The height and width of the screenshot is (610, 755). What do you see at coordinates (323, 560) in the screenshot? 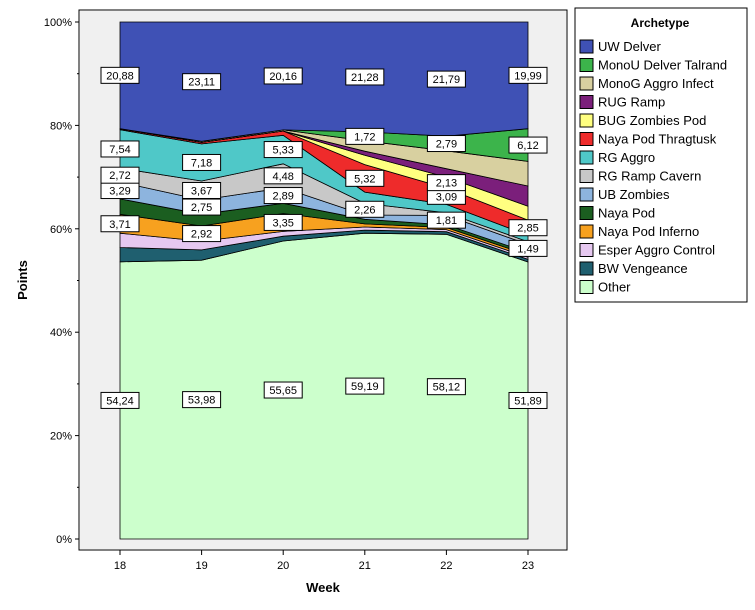
I see `x-axis: 18 19 20 21 22 23` at bounding box center [323, 560].